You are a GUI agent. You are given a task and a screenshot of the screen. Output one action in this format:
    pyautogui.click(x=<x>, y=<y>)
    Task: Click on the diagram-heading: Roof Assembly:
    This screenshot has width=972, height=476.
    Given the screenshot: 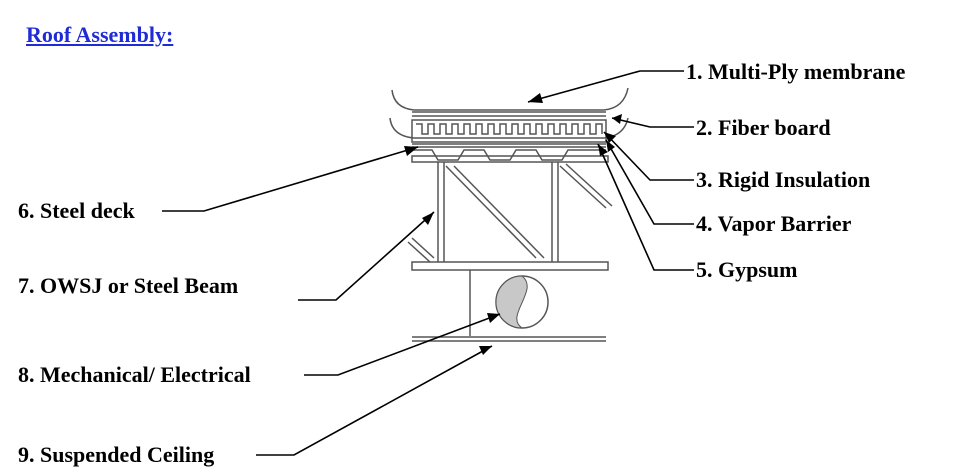 What is the action you would take?
    pyautogui.click(x=100, y=34)
    